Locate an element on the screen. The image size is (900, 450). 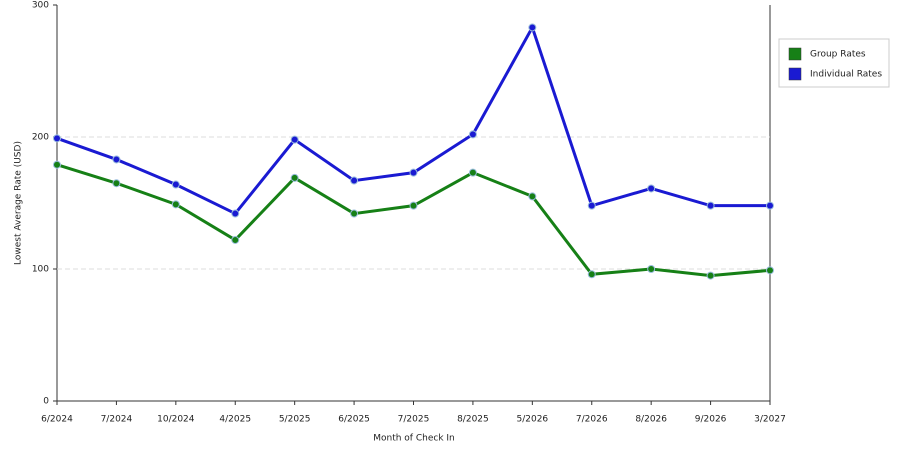
x-tick-label: 7/2024 is located at coordinates (117, 420).